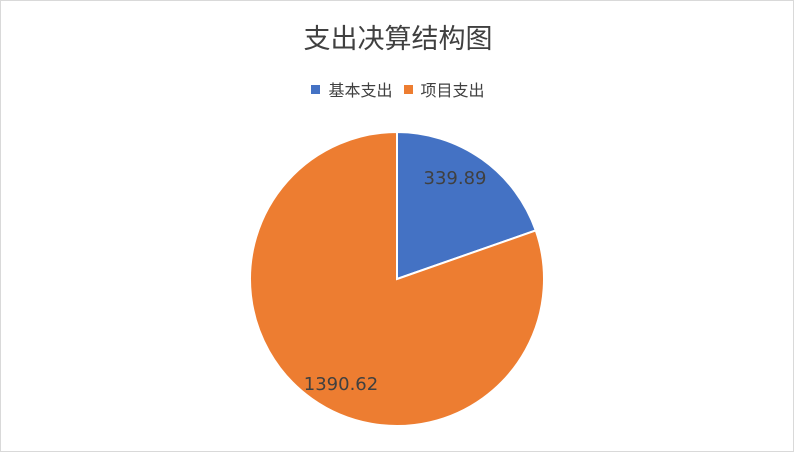 This screenshot has height=452, width=794. What do you see at coordinates (316, 89) in the screenshot?
I see `legend-swatch-basic` at bounding box center [316, 89].